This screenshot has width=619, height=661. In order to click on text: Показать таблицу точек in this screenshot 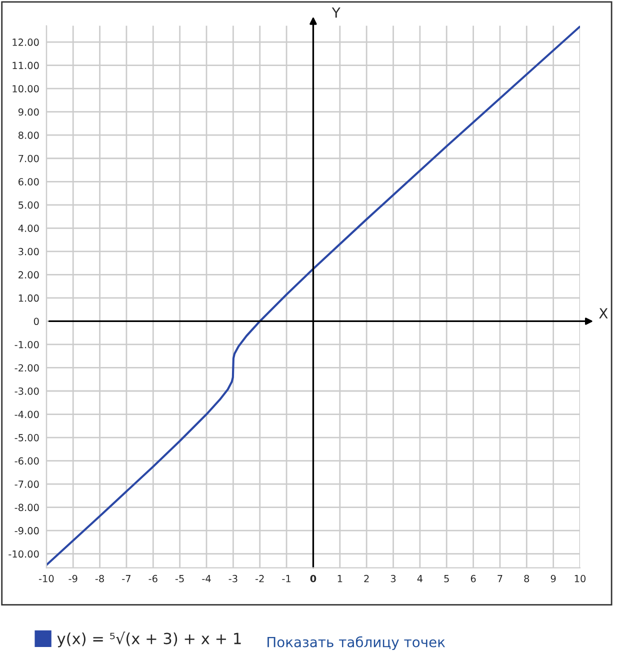, I will do `click(357, 643)`.